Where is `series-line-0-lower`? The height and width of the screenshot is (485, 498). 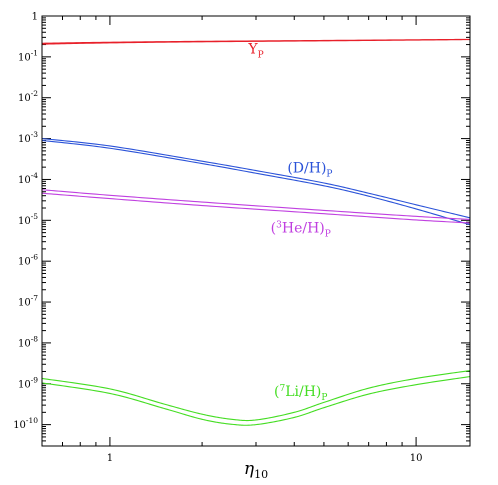 series-line-0-lower is located at coordinates (256, 42).